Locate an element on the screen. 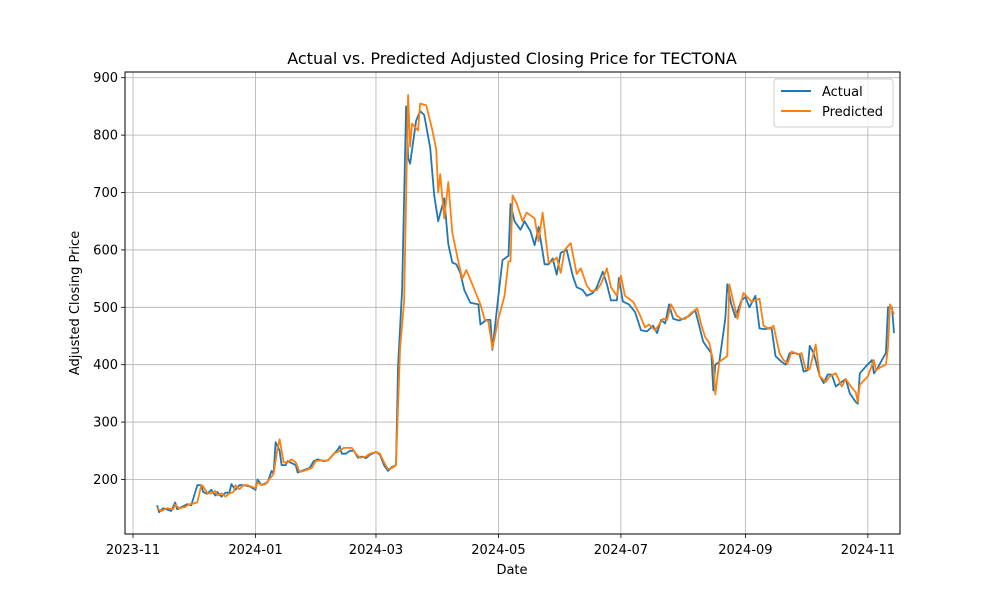  x-tick-label: 2023-11 is located at coordinates (133, 550).